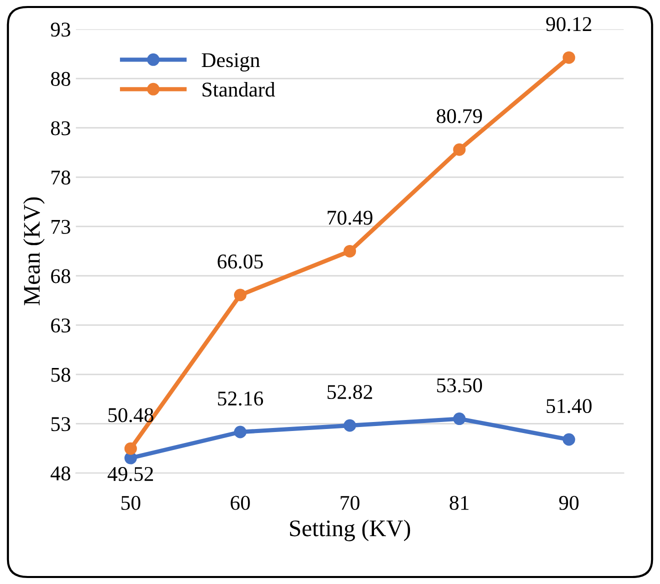 The width and height of the screenshot is (660, 584). I want to click on data-label: 50.48, so click(131, 415).